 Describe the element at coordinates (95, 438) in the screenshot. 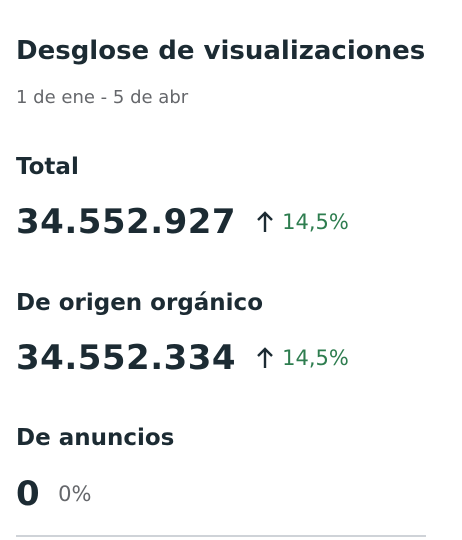

I see `metric-label: De anuncios` at that location.